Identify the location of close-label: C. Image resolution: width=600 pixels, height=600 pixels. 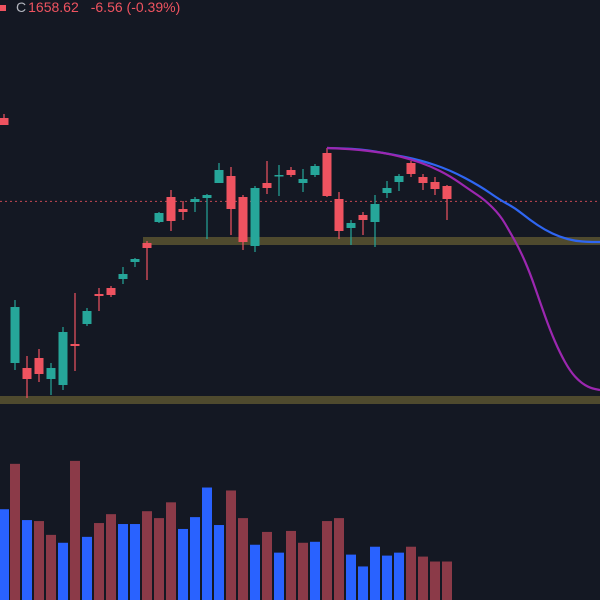
(21, 7).